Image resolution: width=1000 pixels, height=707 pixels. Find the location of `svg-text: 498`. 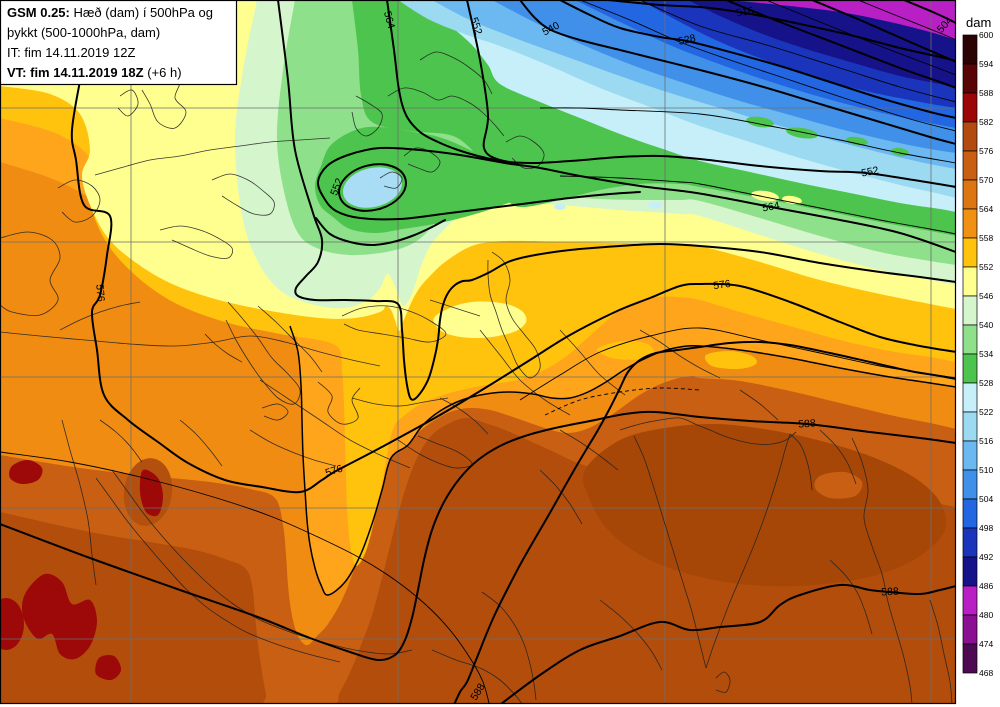

svg-text: 498 is located at coordinates (986, 528).